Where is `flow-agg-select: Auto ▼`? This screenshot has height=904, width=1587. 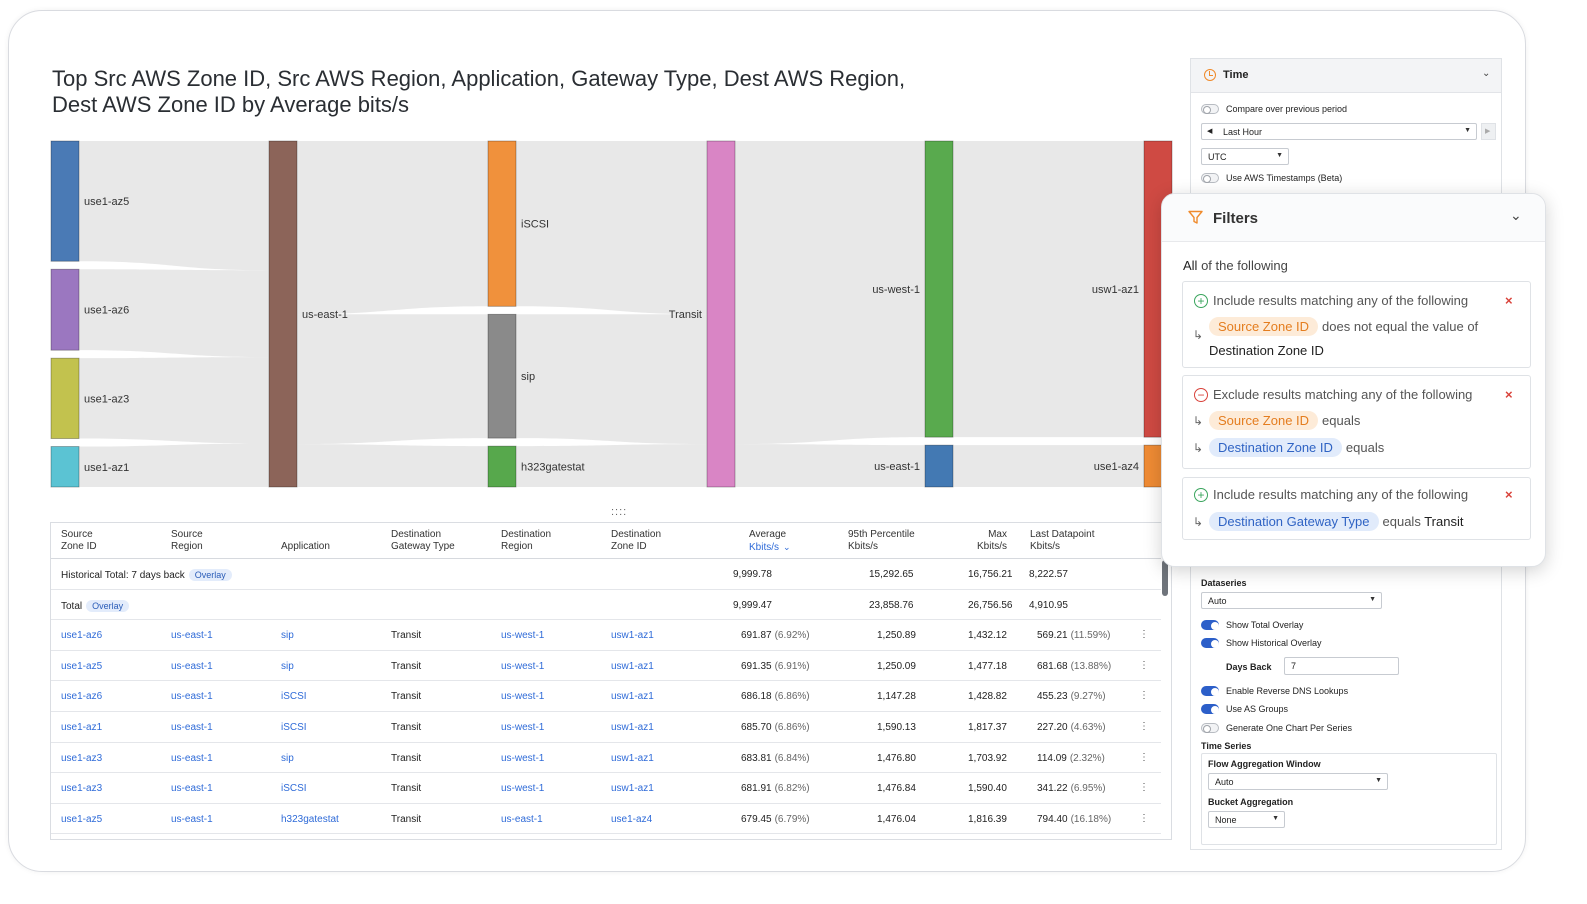 flow-agg-select: Auto ▼ is located at coordinates (1298, 781).